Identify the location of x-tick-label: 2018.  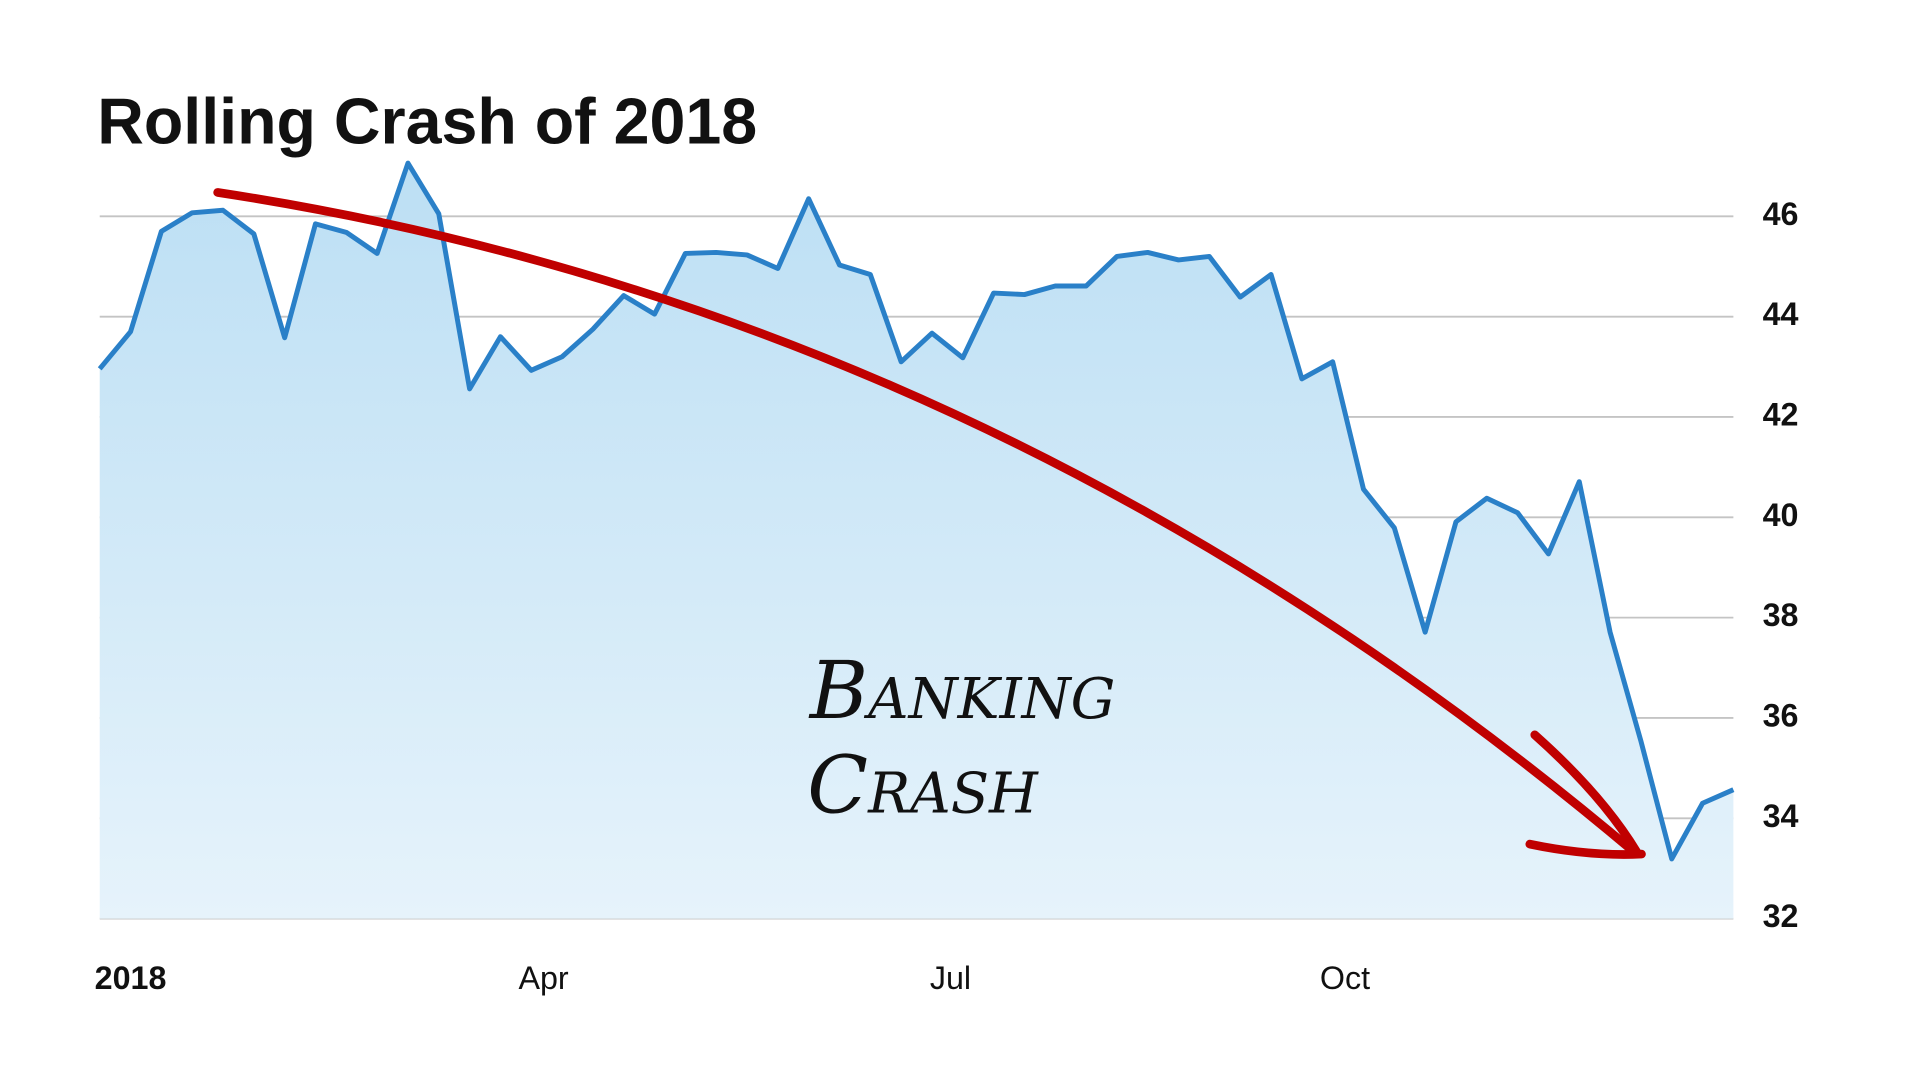
(131, 978).